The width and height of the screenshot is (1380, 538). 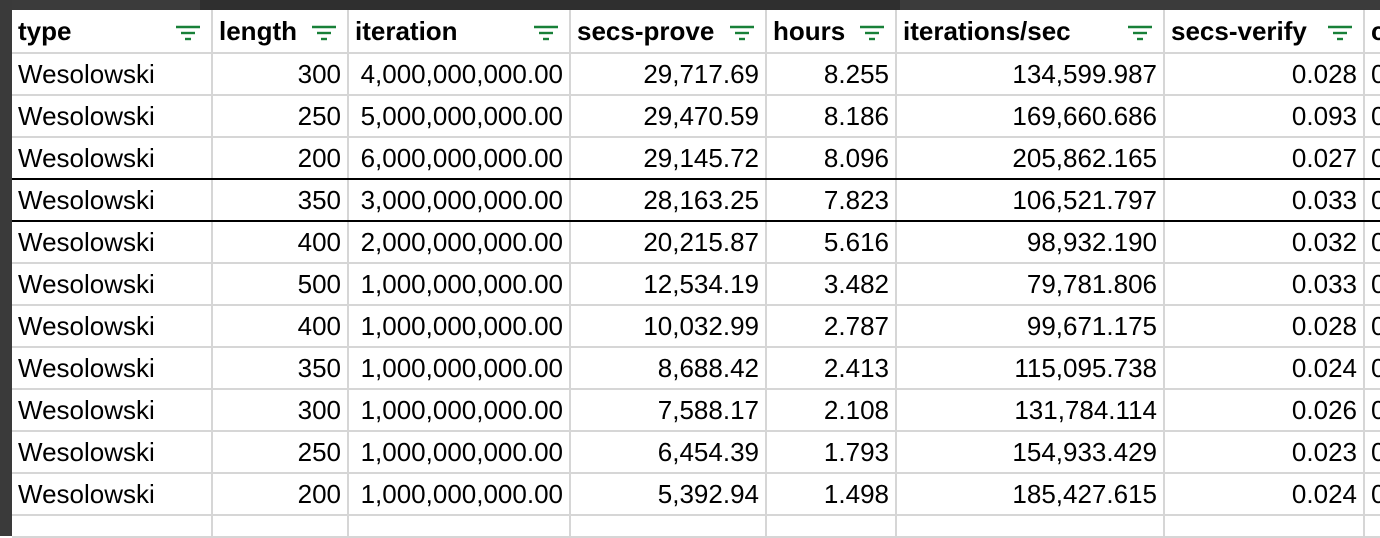 What do you see at coordinates (112, 32) in the screenshot?
I see `column-header-type: type` at bounding box center [112, 32].